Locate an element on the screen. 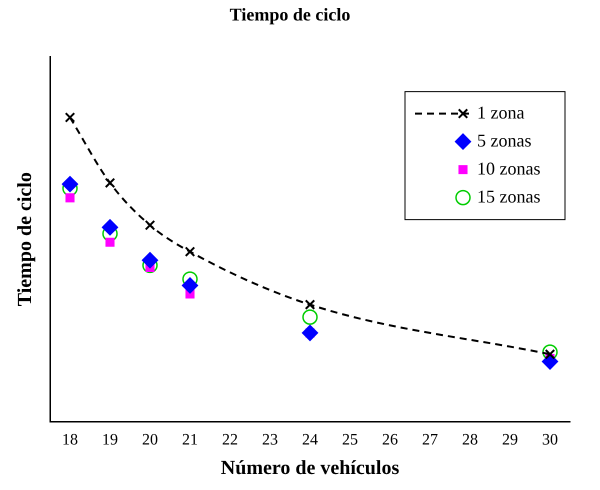  x-tick-label: 18 is located at coordinates (70, 440).